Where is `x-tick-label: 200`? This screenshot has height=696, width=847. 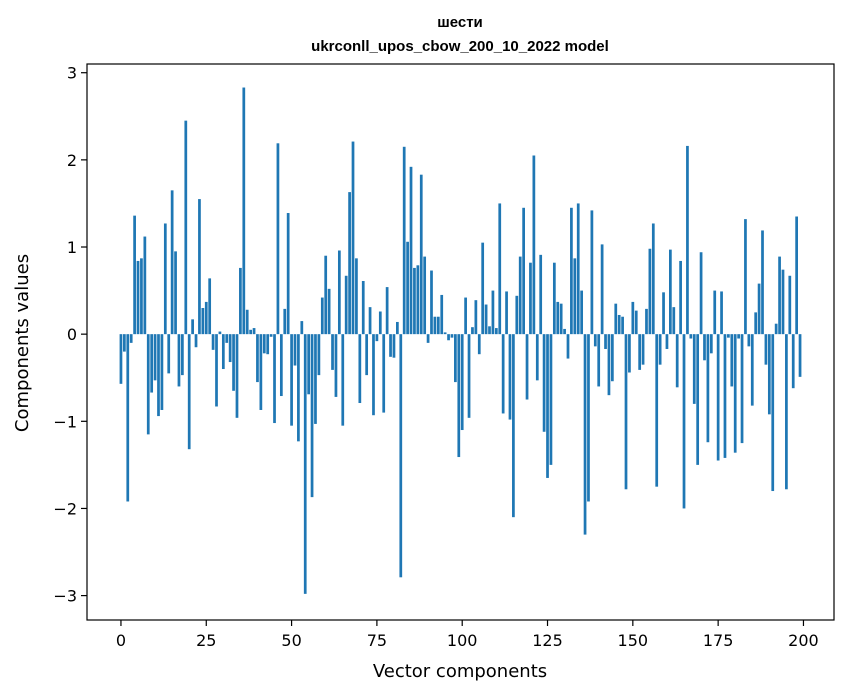
x-tick-label: 200 is located at coordinates (803, 640).